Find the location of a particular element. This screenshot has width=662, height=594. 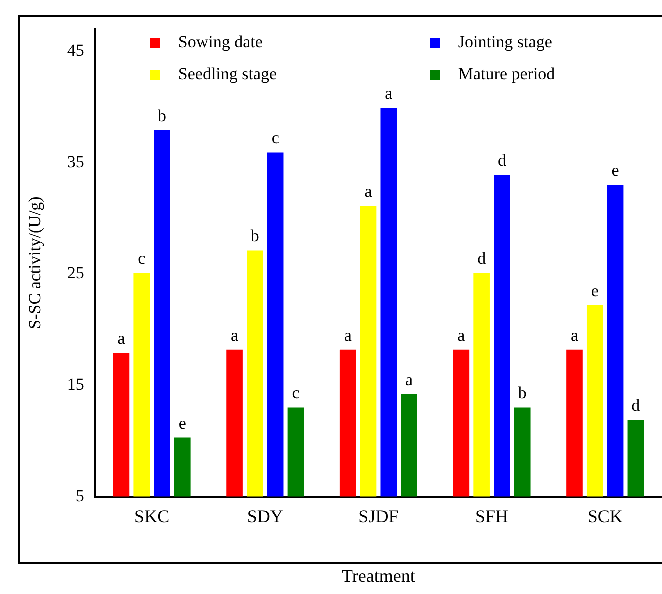

y-tick-label: 35 is located at coordinates (75, 162).